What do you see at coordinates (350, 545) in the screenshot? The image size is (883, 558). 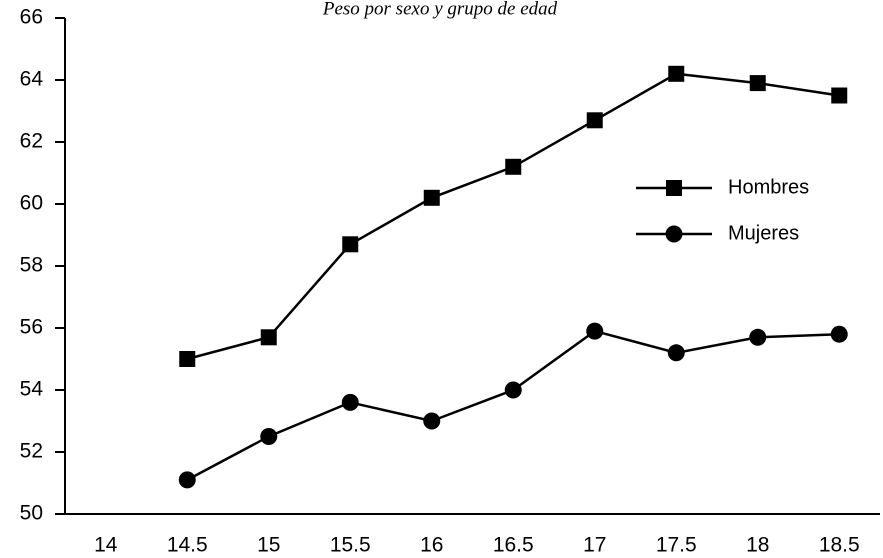 I see `x-tick-label: 15.5` at bounding box center [350, 545].